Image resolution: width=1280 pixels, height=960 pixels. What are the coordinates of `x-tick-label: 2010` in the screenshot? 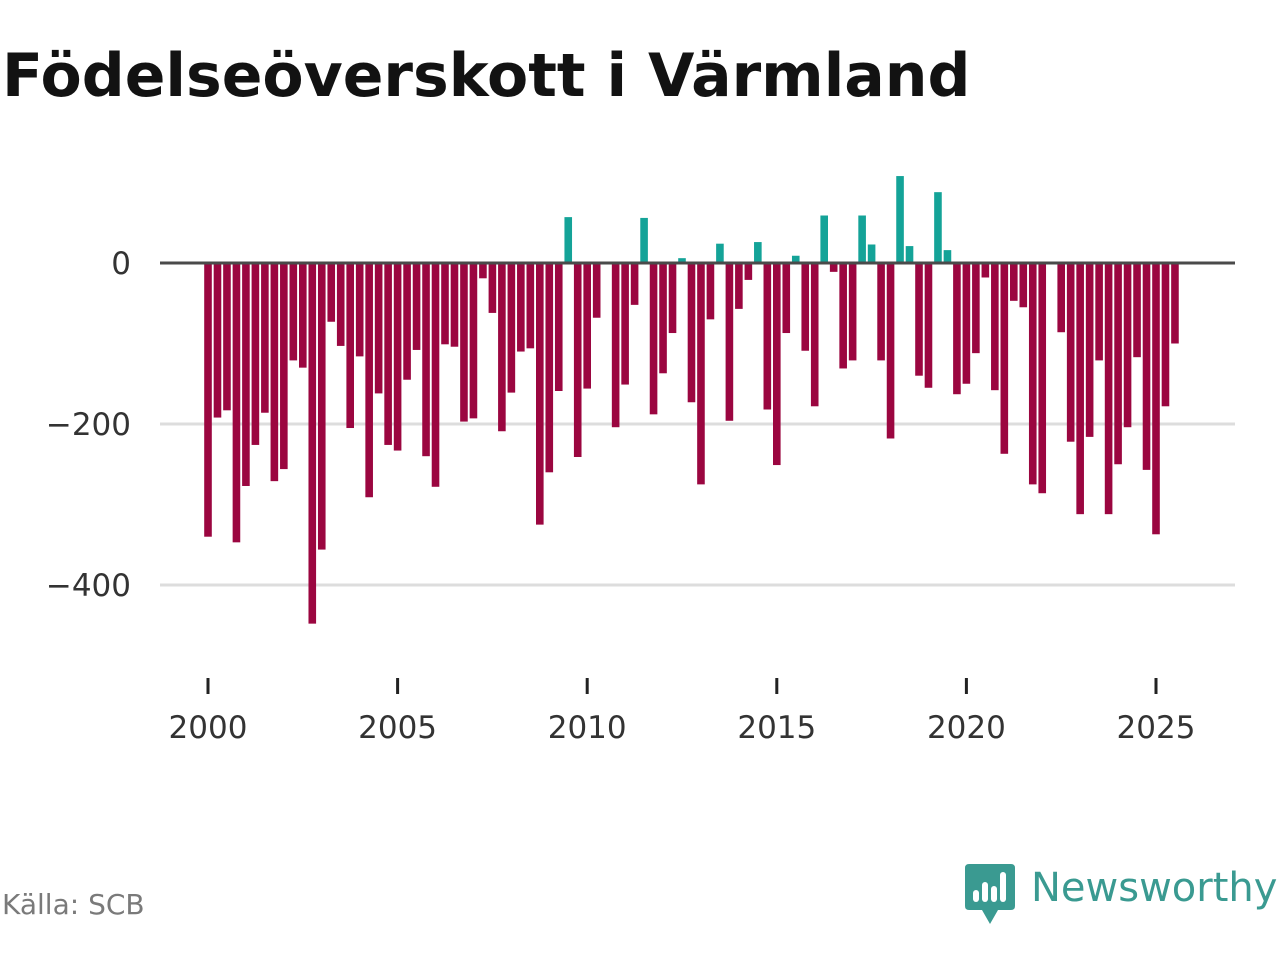 It's located at (587, 728).